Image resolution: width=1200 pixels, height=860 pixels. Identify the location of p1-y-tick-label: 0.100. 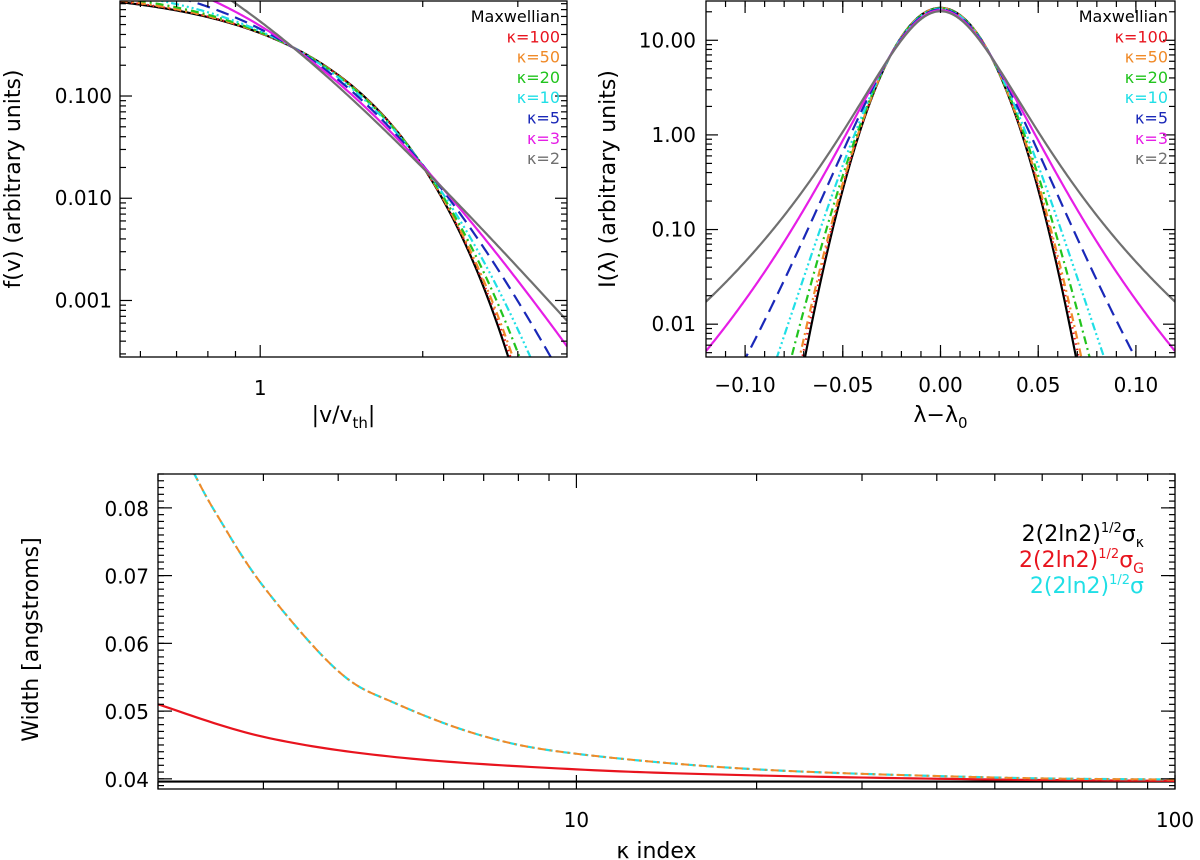
(83, 96).